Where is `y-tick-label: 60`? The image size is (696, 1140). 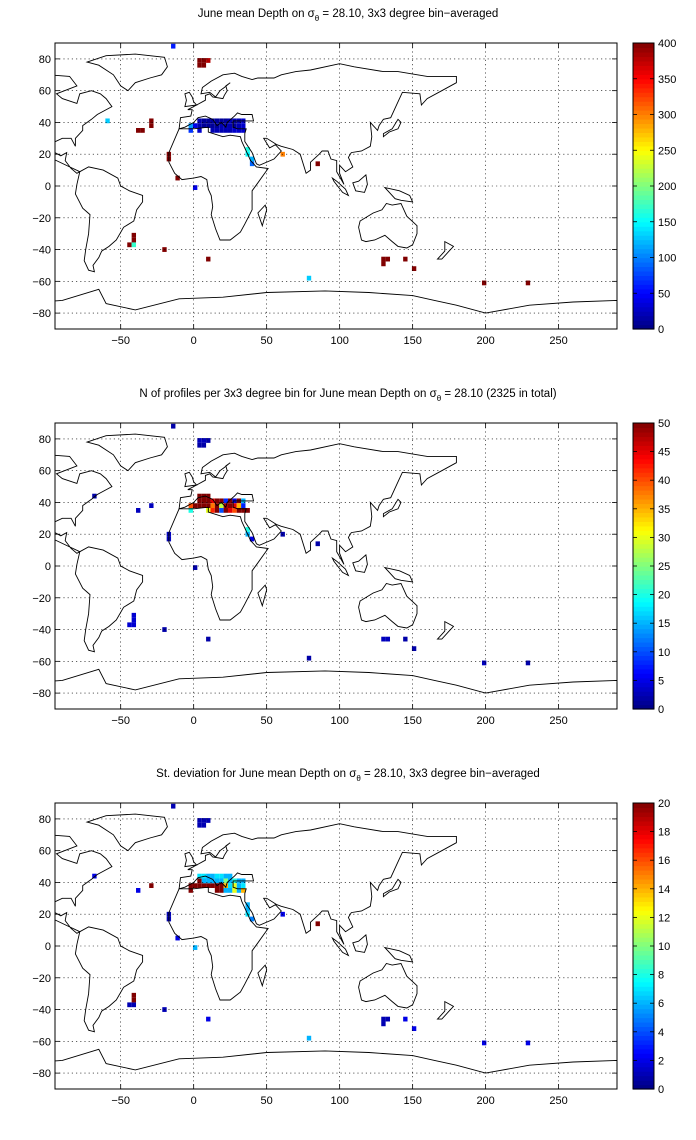
y-tick-label: 60 is located at coordinates (45, 92).